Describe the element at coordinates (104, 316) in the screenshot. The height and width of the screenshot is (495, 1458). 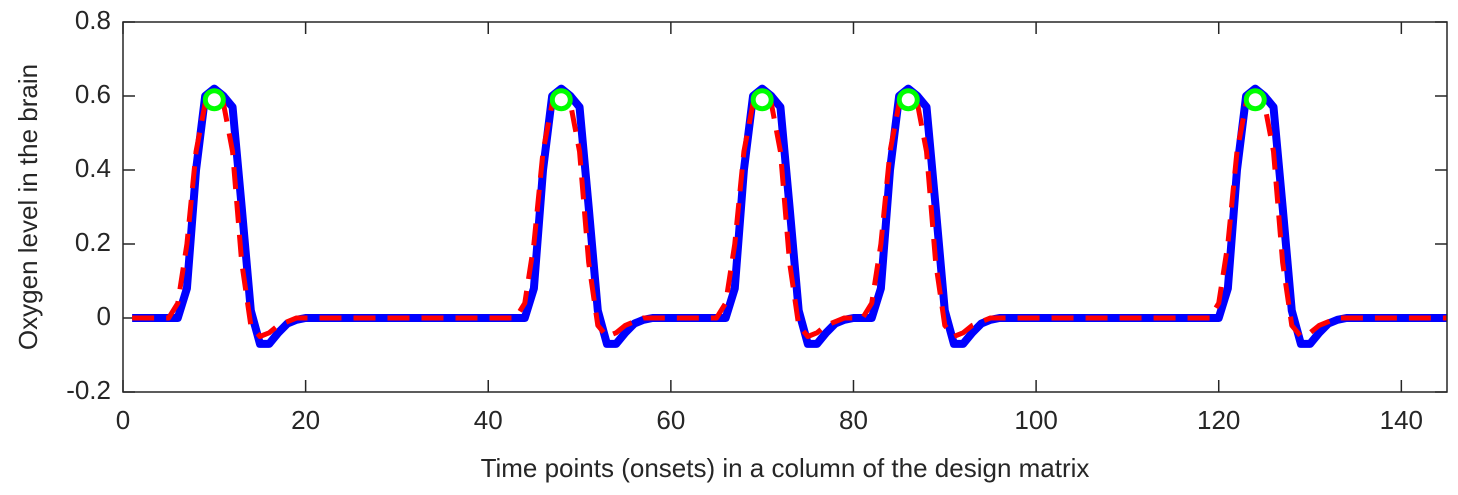
I see `y-tick-label: 0` at that location.